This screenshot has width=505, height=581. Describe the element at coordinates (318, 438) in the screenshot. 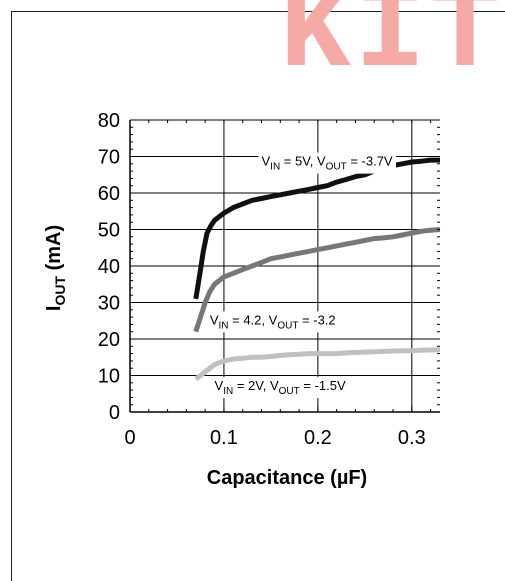

I see `x-tick-label: 0.2` at that location.